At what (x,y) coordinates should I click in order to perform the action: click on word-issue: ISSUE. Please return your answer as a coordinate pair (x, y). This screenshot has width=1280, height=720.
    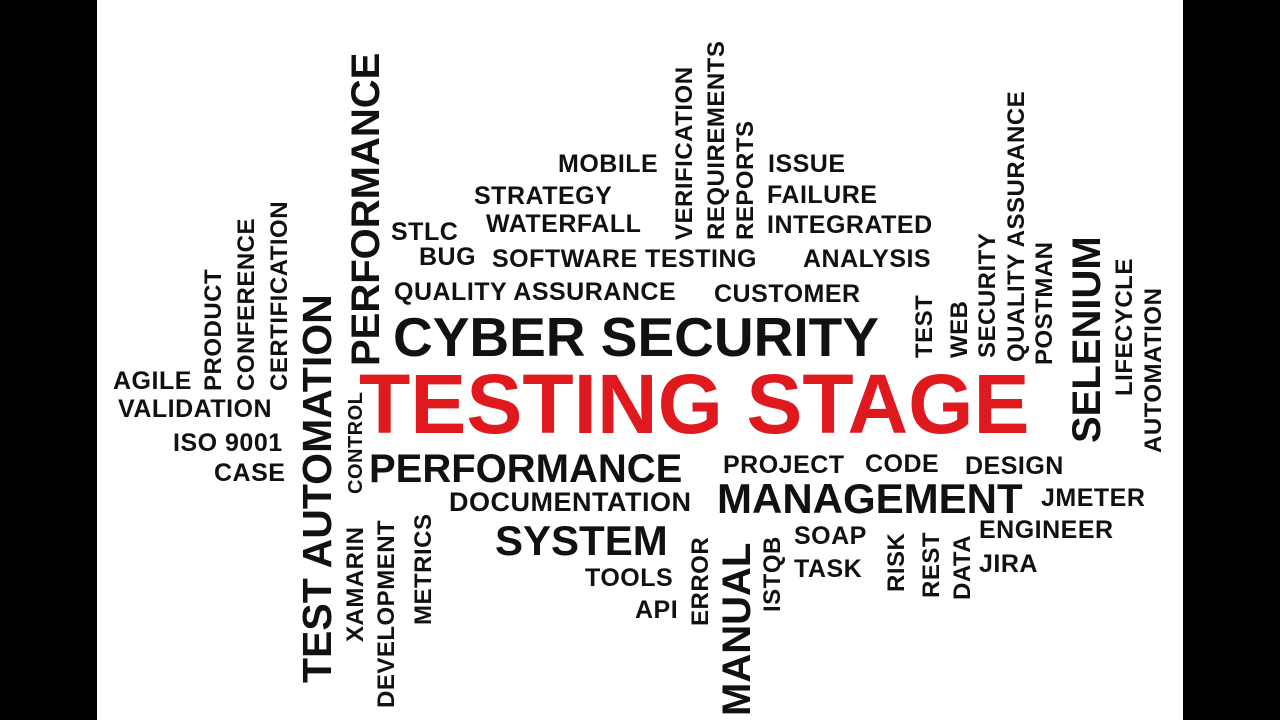
    Looking at the image, I should click on (807, 164).